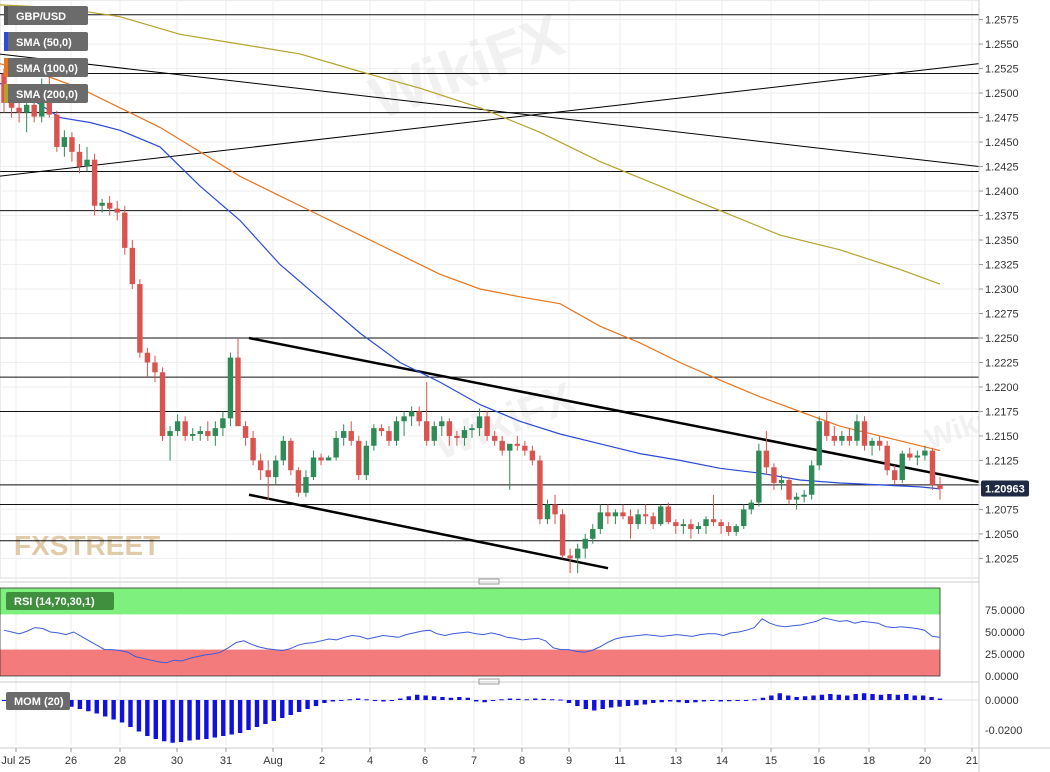 The image size is (1050, 772). What do you see at coordinates (490, 120) in the screenshot?
I see `trendline` at bounding box center [490, 120].